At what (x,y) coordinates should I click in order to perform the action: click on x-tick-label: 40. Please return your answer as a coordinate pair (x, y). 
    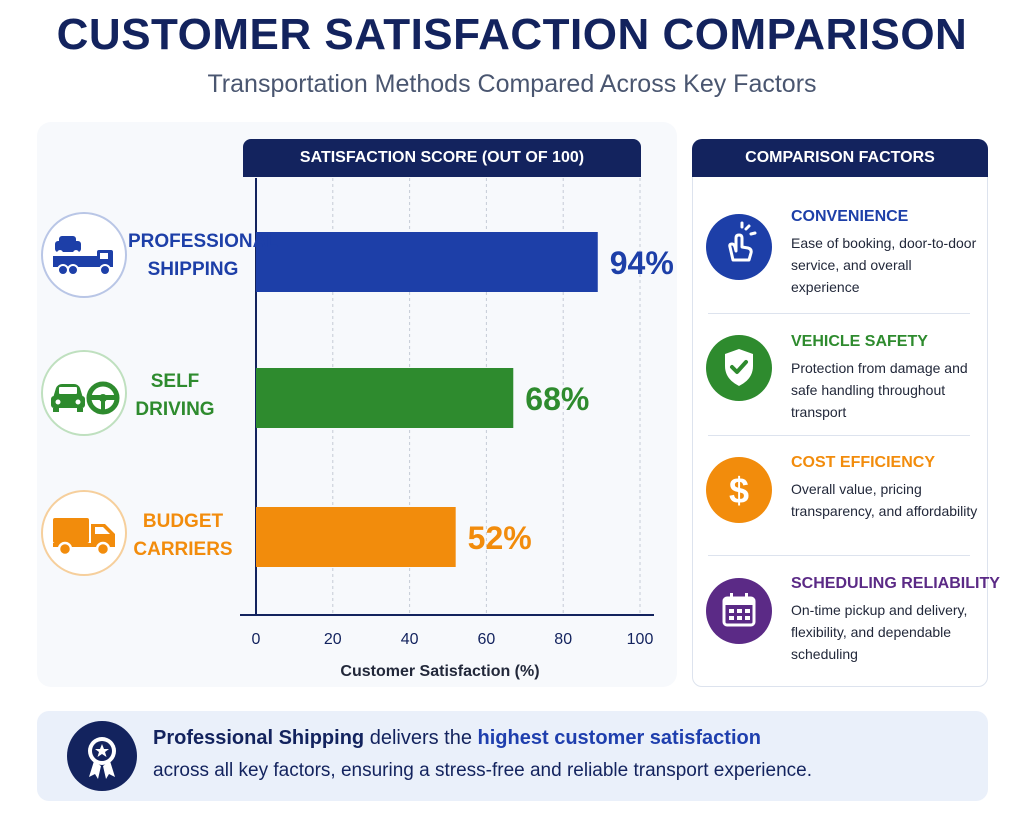
    Looking at the image, I should click on (410, 639).